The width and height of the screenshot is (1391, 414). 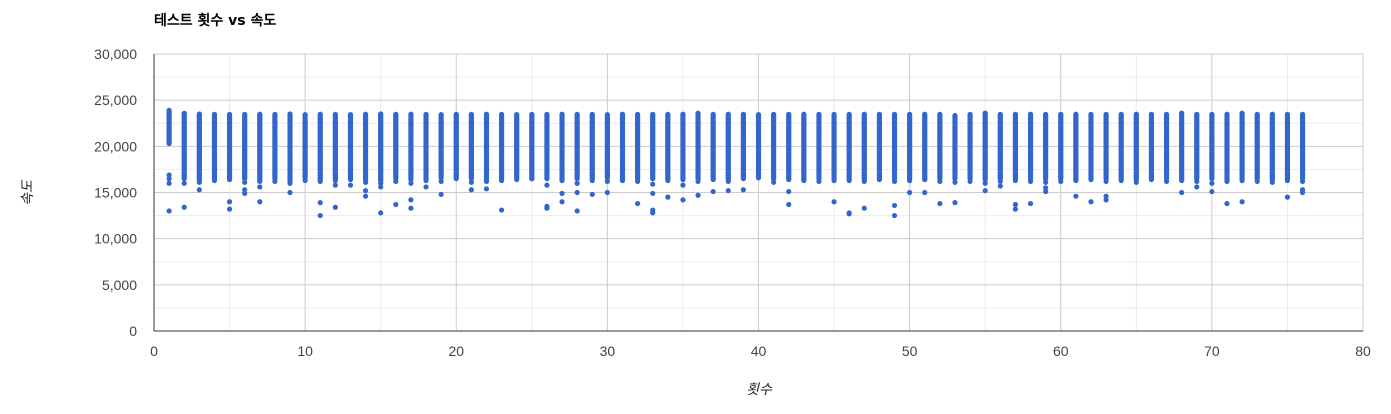 I want to click on x-tick-label: 80, so click(x=1363, y=351).